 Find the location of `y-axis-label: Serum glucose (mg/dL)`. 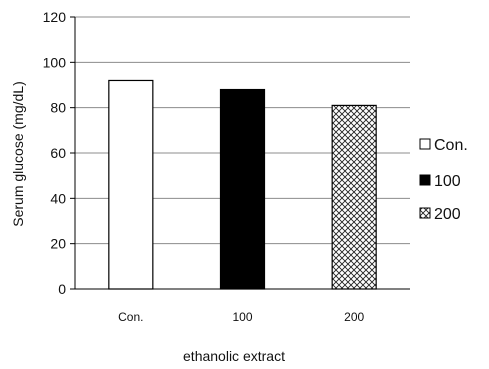

y-axis-label: Serum glucose (mg/dL) is located at coordinates (18, 154).